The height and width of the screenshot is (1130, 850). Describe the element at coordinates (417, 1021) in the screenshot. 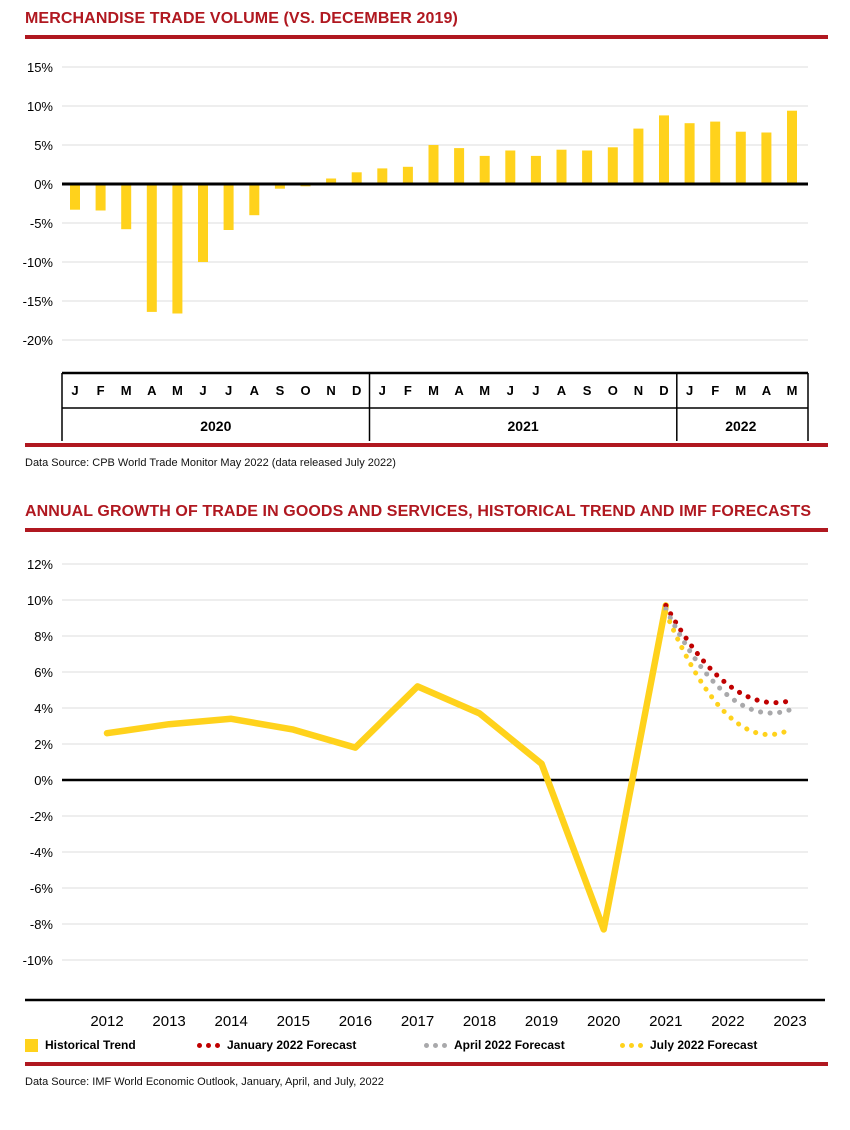

I see `x-year-label: 2017` at that location.